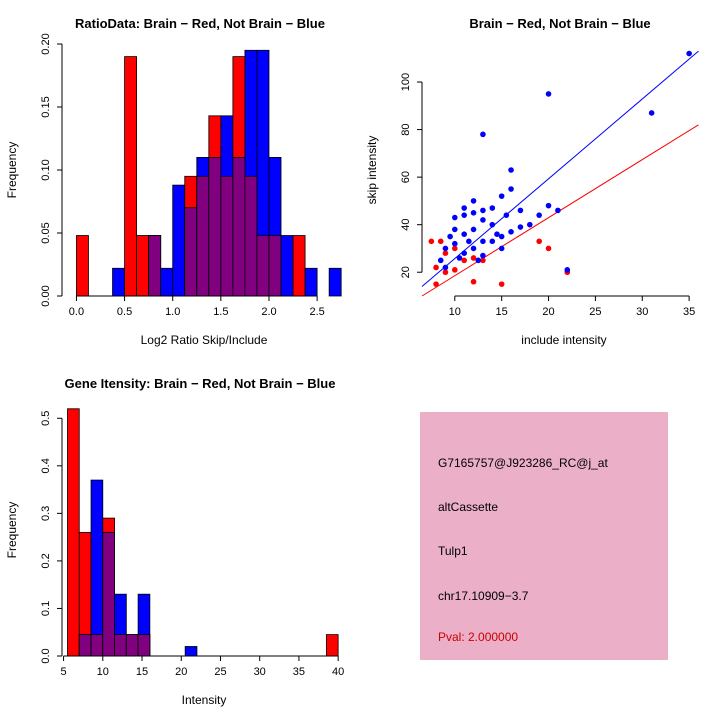 The height and width of the screenshot is (720, 720). Describe the element at coordinates (46, 418) in the screenshot. I see `y-tick-label: 0.5` at that location.